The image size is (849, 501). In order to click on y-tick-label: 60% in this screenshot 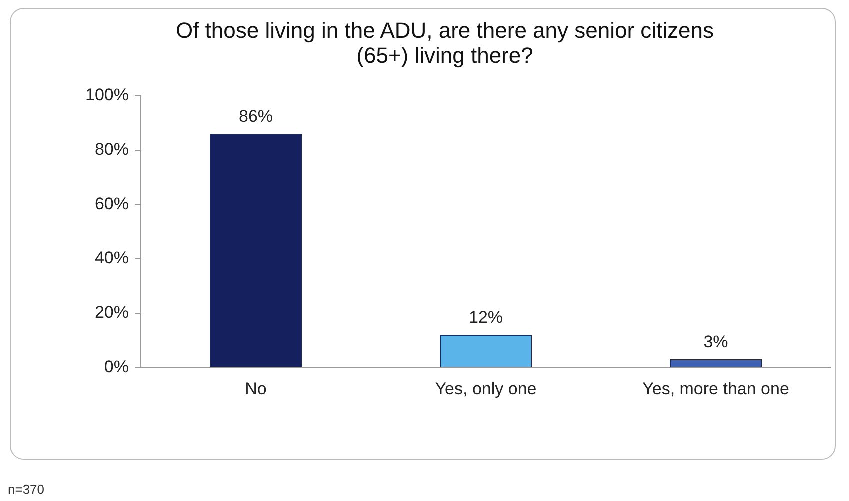, I will do `click(111, 204)`.